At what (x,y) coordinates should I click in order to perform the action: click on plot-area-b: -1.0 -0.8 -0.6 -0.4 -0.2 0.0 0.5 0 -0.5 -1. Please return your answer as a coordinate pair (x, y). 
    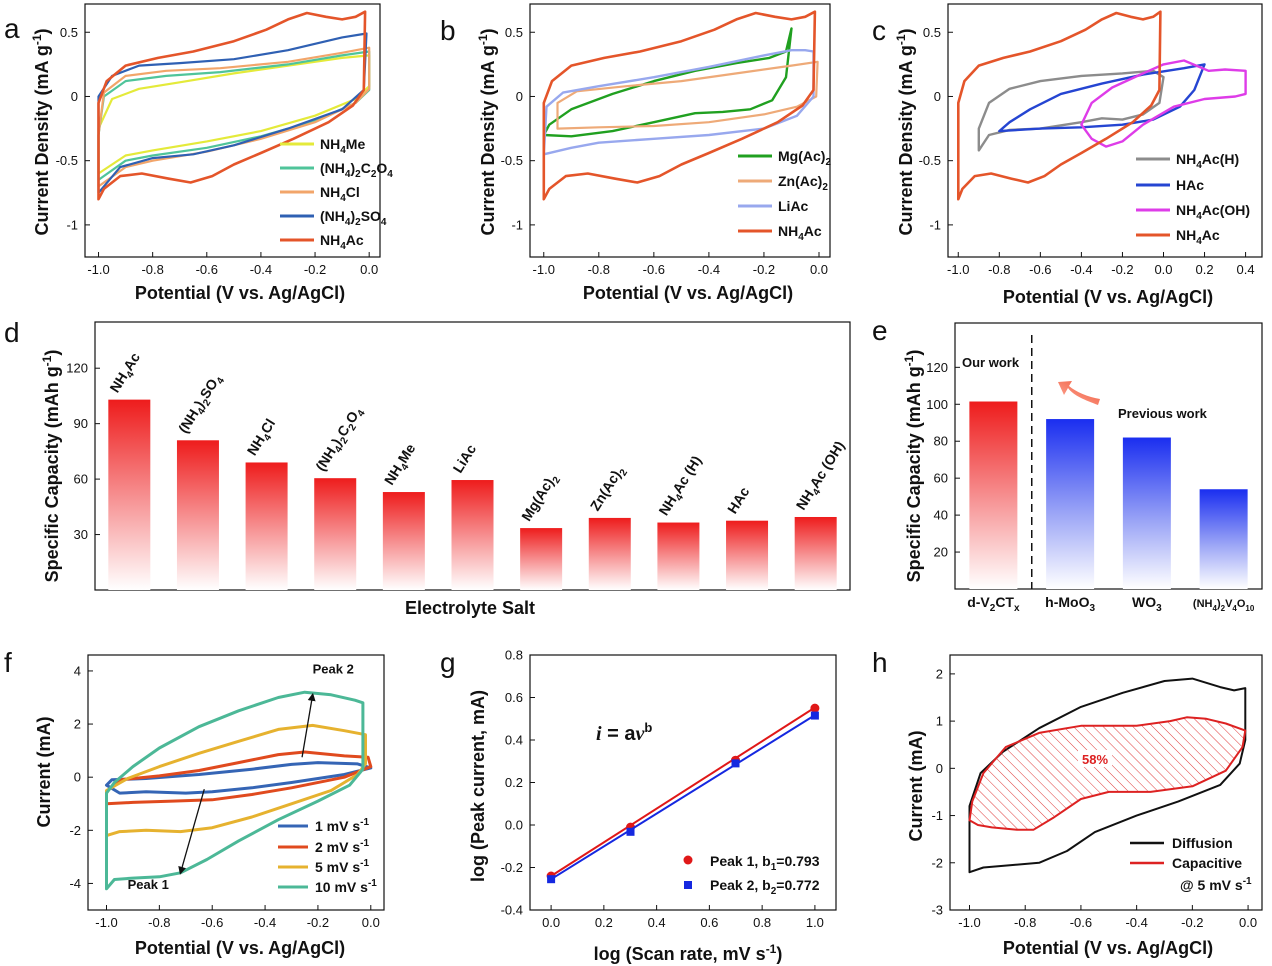
    Looking at the image, I should click on (666, 140).